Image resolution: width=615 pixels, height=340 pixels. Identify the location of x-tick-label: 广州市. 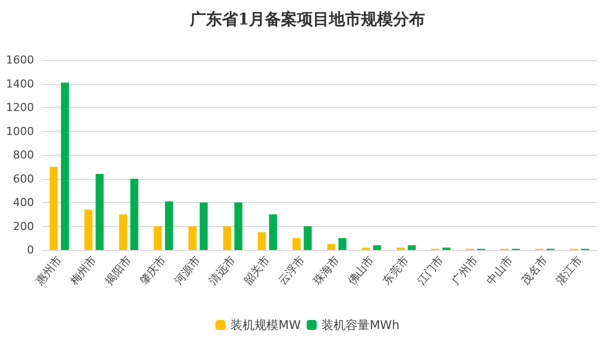
(465, 271).